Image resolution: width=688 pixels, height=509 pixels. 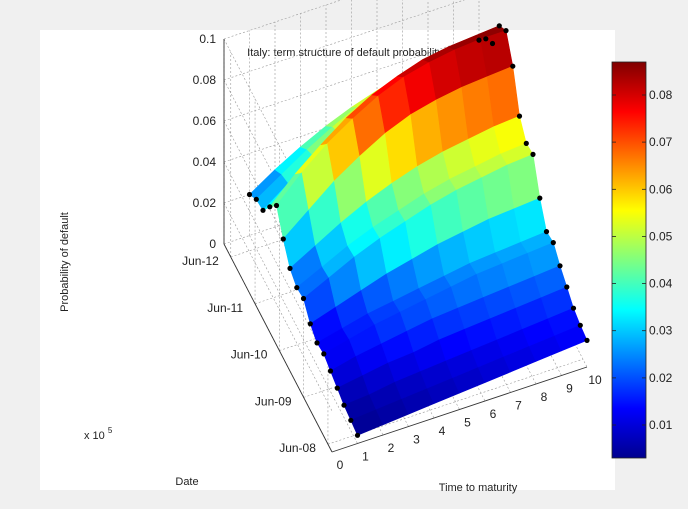 What do you see at coordinates (225, 308) in the screenshot?
I see `date-tick-label: Jun-11` at bounding box center [225, 308].